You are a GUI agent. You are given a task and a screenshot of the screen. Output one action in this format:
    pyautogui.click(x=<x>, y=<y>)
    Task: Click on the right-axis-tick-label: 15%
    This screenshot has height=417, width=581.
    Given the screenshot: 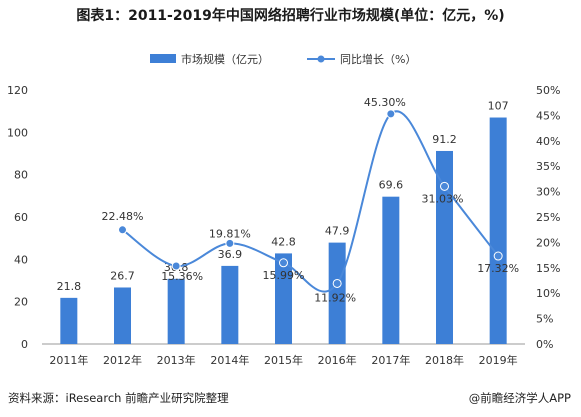 What is the action you would take?
    pyautogui.click(x=548, y=268)
    